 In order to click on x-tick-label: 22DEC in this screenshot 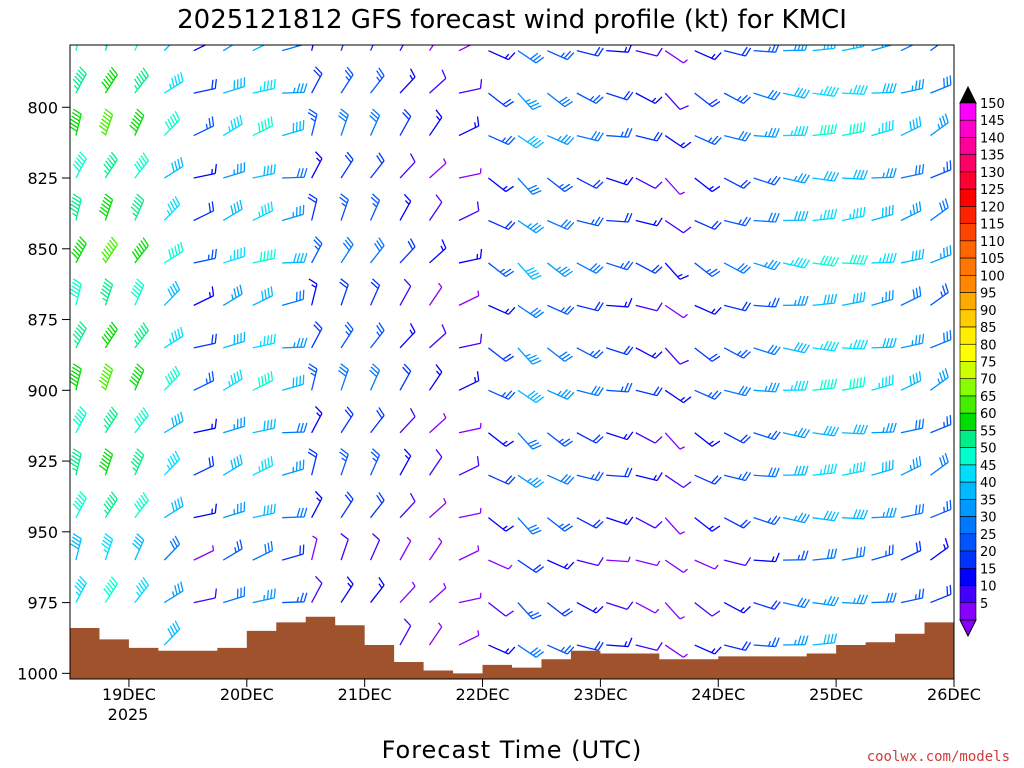, I will do `click(483, 694)`.